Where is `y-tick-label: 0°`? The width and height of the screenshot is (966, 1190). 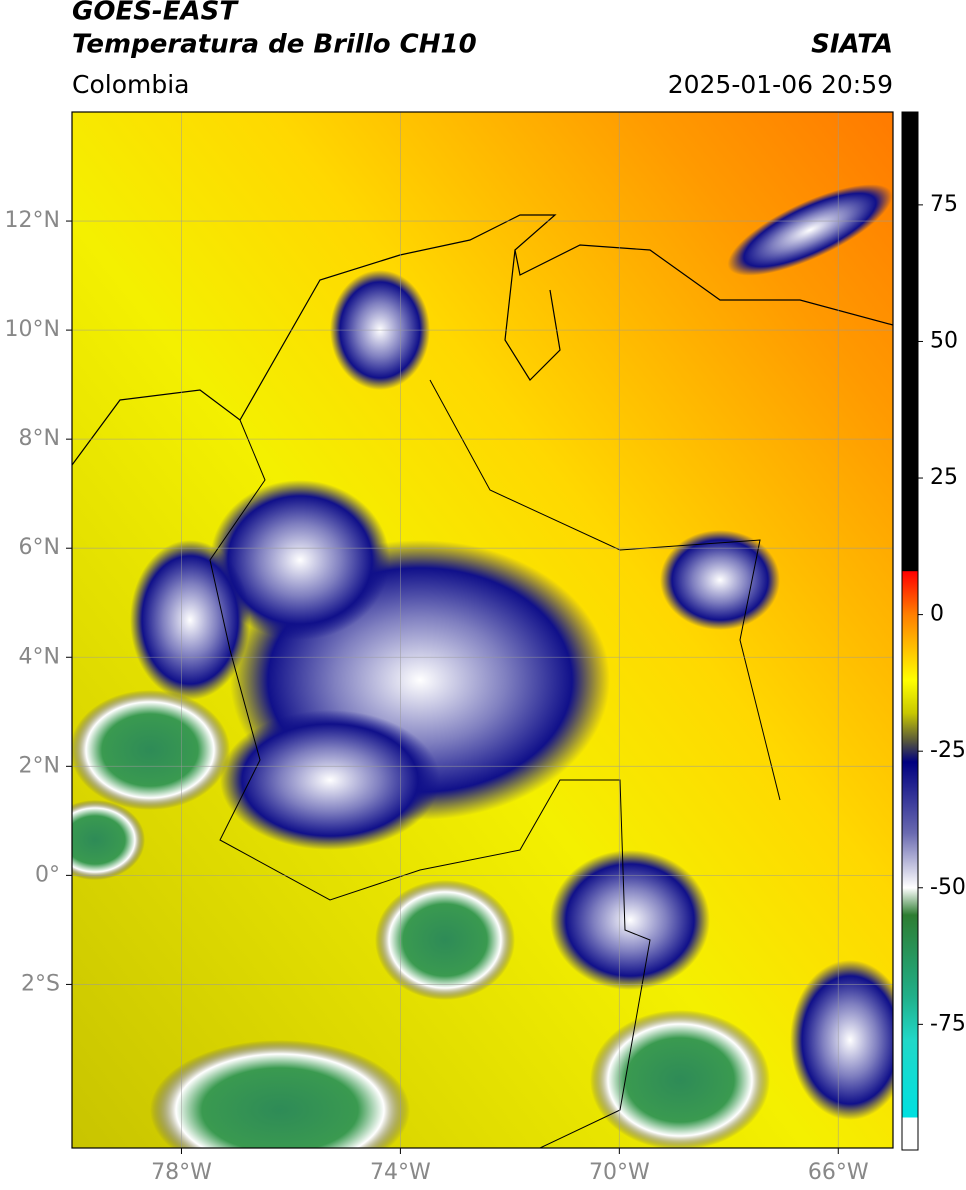
y-tick-label: 0° is located at coordinates (47, 874).